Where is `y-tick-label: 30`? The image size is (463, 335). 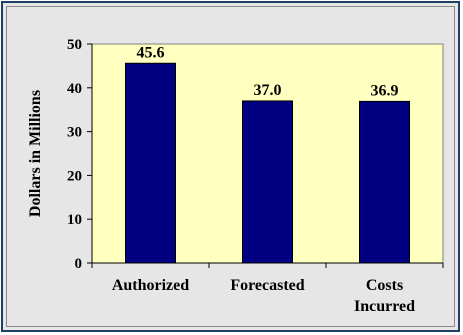
y-tick-label: 30 is located at coordinates (74, 133).